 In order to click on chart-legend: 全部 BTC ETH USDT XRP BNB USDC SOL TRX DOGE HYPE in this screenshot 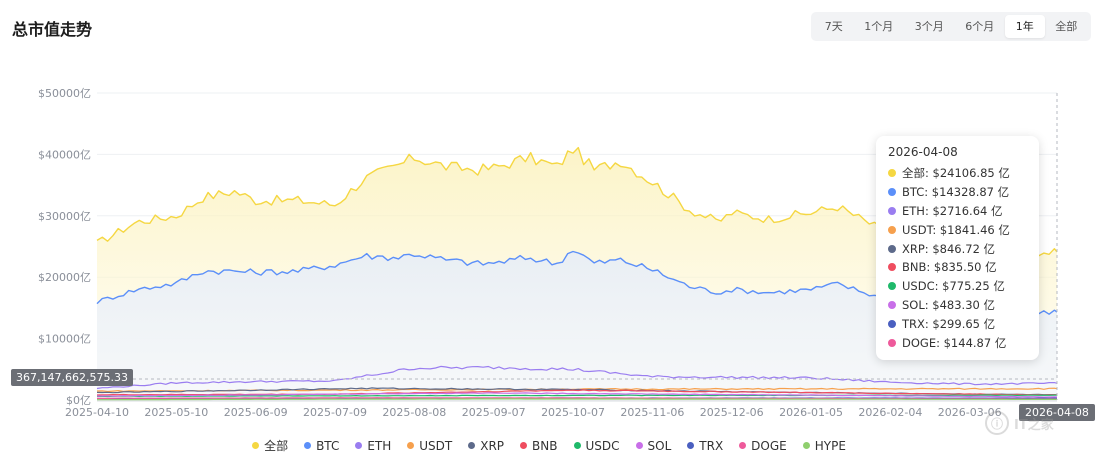, I will do `click(549, 445)`.